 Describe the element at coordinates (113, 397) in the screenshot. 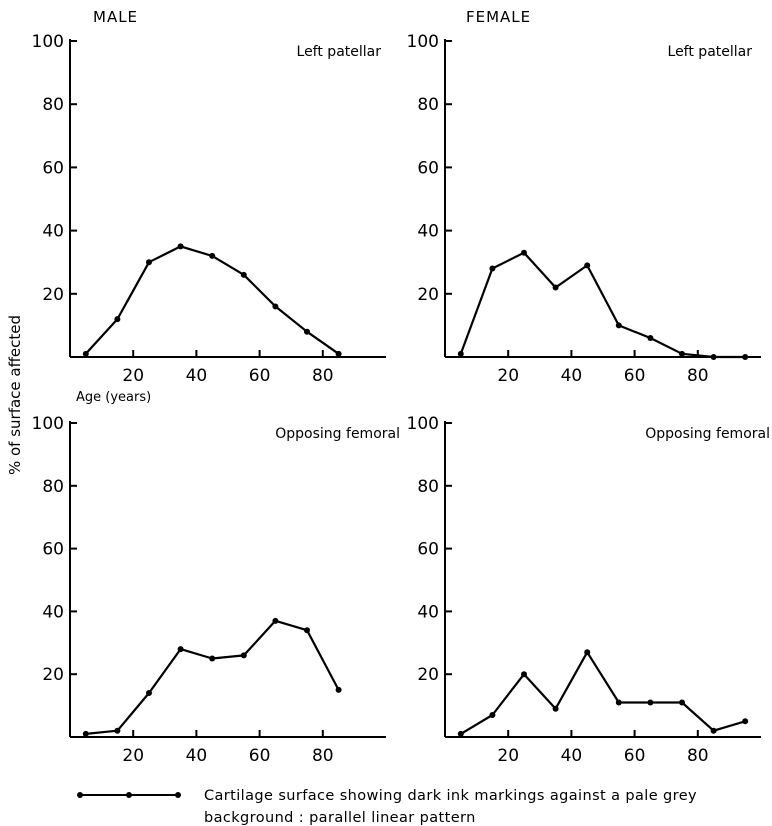

I see `age-axis-label: Age (years)` at that location.